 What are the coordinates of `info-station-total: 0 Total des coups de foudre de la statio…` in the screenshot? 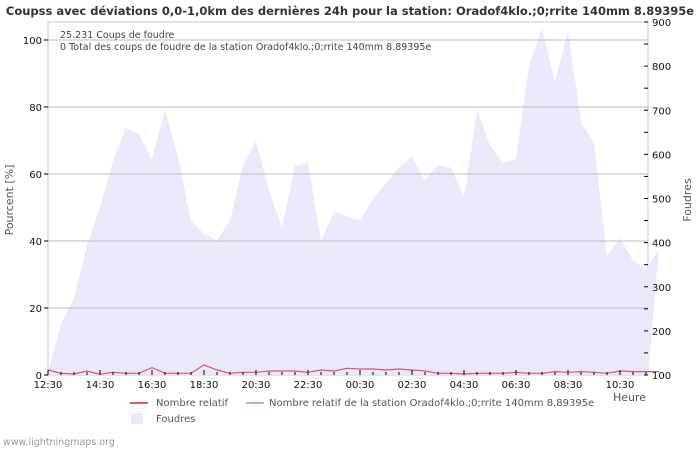 It's located at (245, 47).